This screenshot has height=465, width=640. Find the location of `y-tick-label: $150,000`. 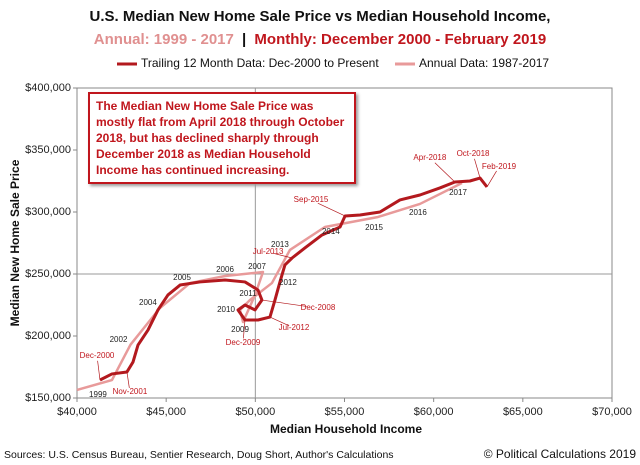

y-tick-label: $150,000 is located at coordinates (48, 398).